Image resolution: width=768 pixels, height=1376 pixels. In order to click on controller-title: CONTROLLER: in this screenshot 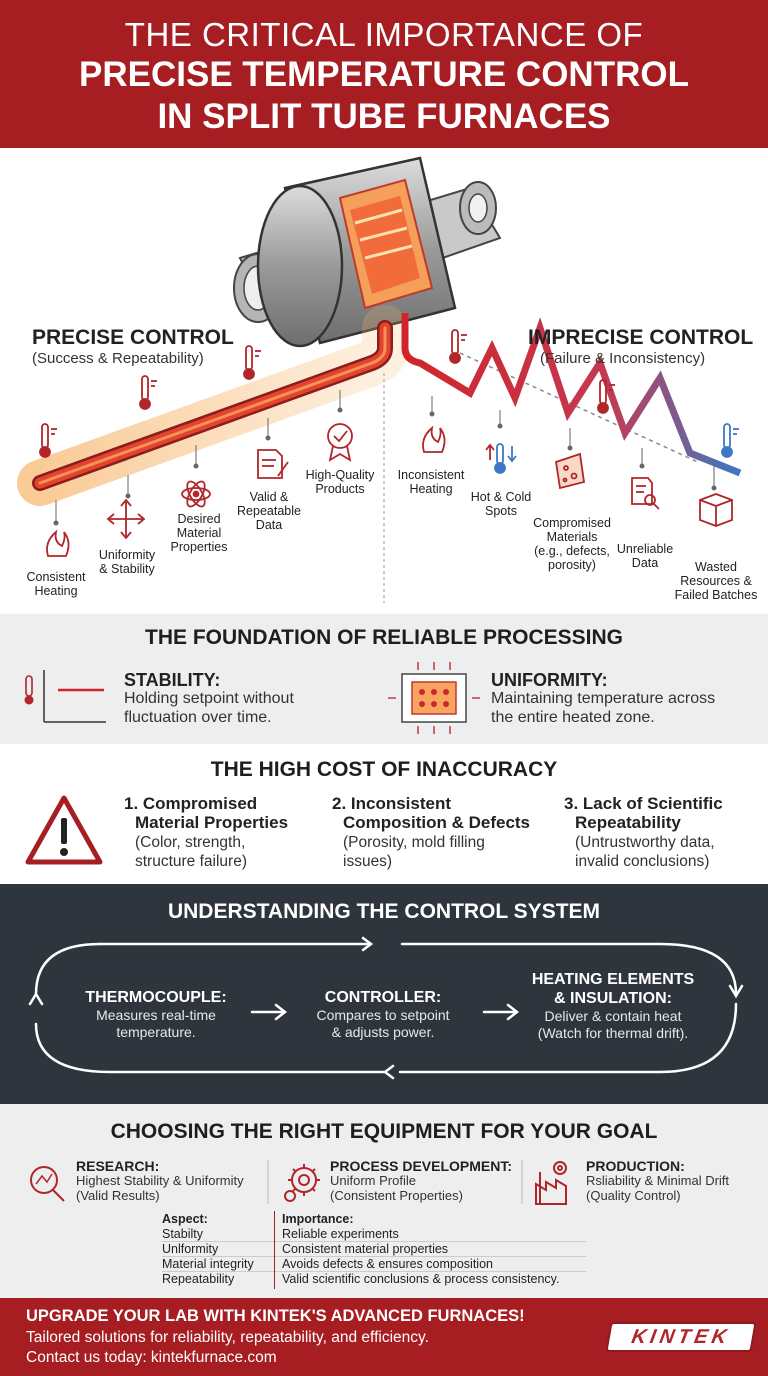, I will do `click(383, 997)`.